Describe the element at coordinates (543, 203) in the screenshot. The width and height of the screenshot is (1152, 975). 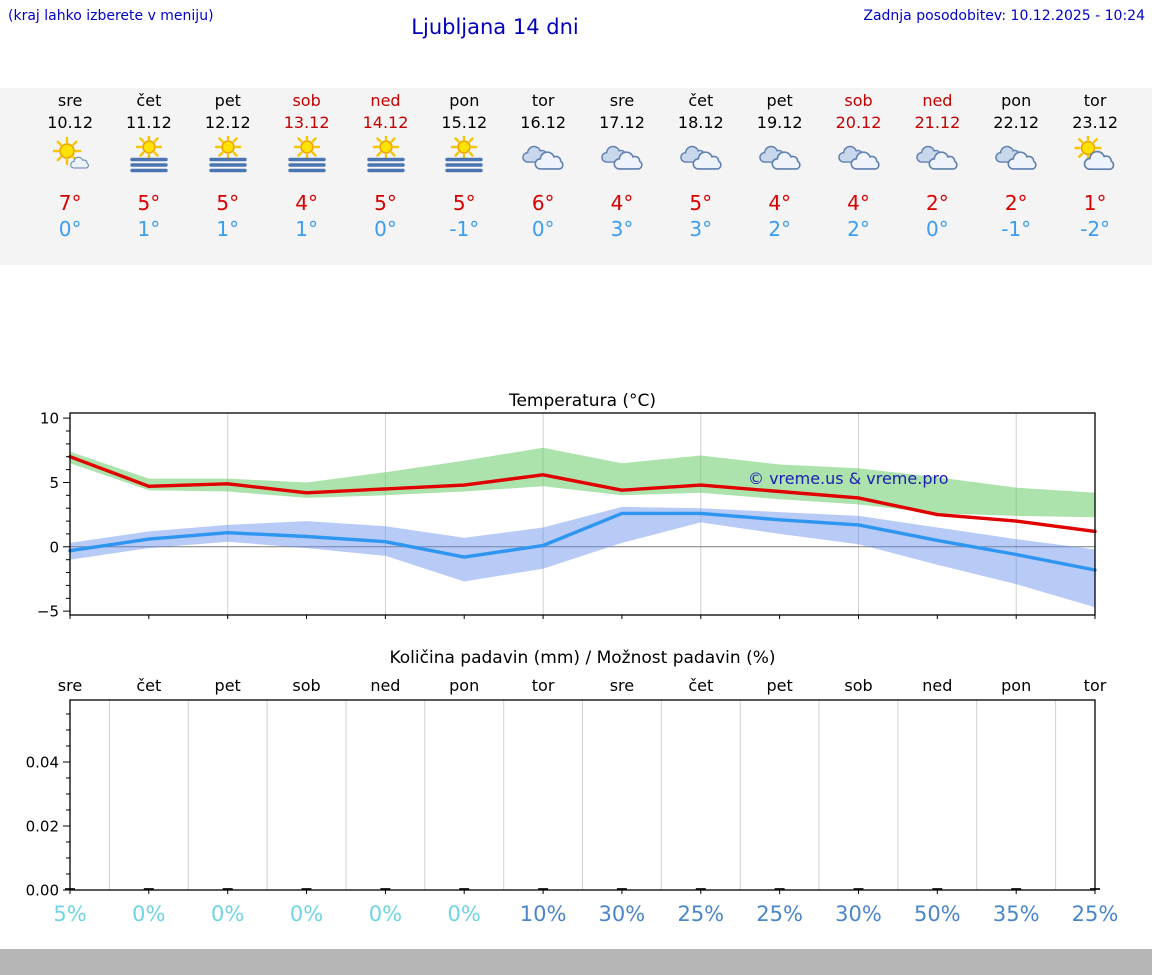
I see `high-temp: 6°` at that location.